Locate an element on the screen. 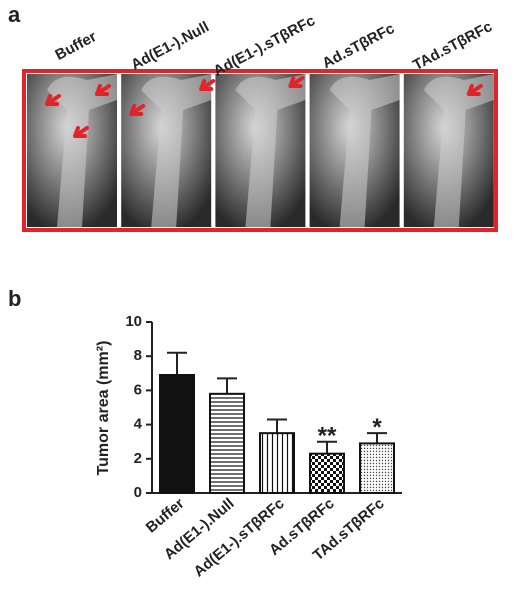 This screenshot has height=601, width=520. y-tick-label: 2 is located at coordinates (138, 458).